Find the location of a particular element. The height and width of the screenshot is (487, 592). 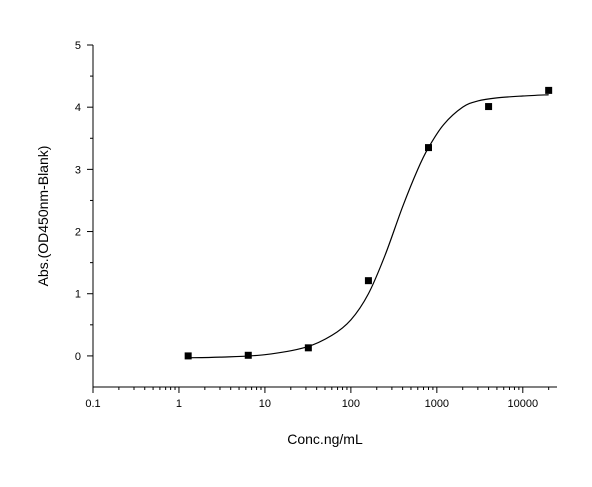

y-tick-label-0: 0 is located at coordinates (78, 357).